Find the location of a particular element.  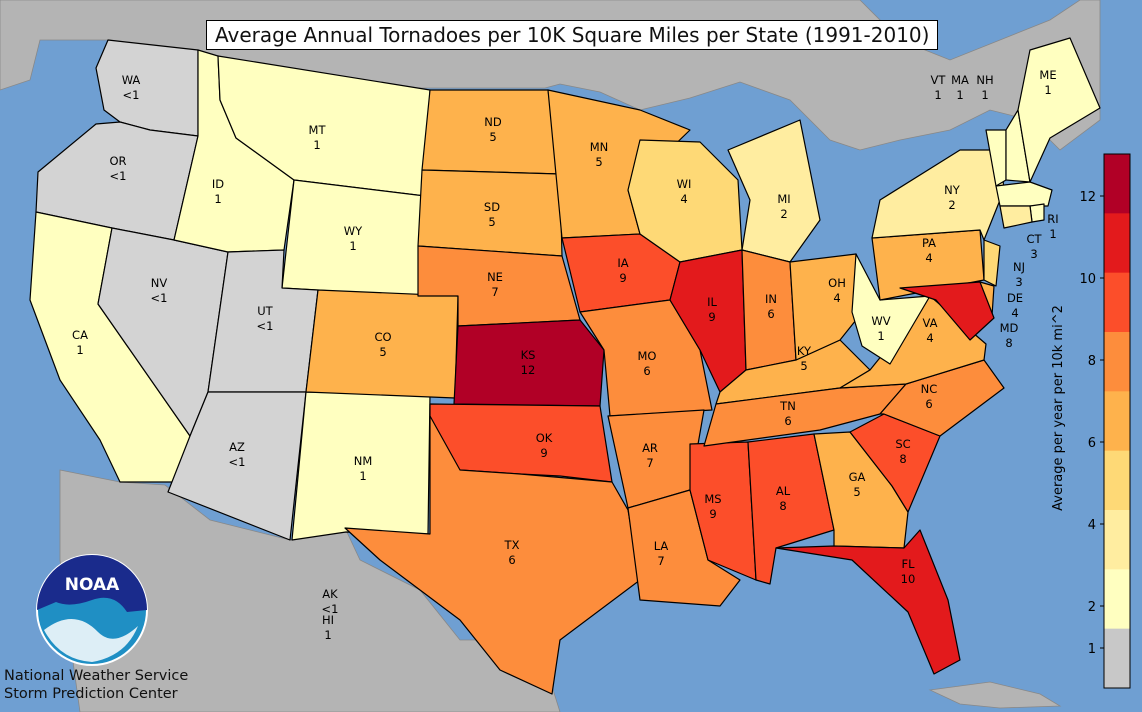

state-ma is located at coordinates (1024, 194).